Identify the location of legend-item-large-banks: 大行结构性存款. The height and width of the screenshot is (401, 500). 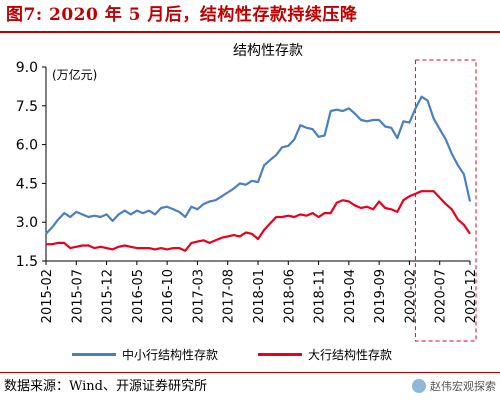
(325, 354).